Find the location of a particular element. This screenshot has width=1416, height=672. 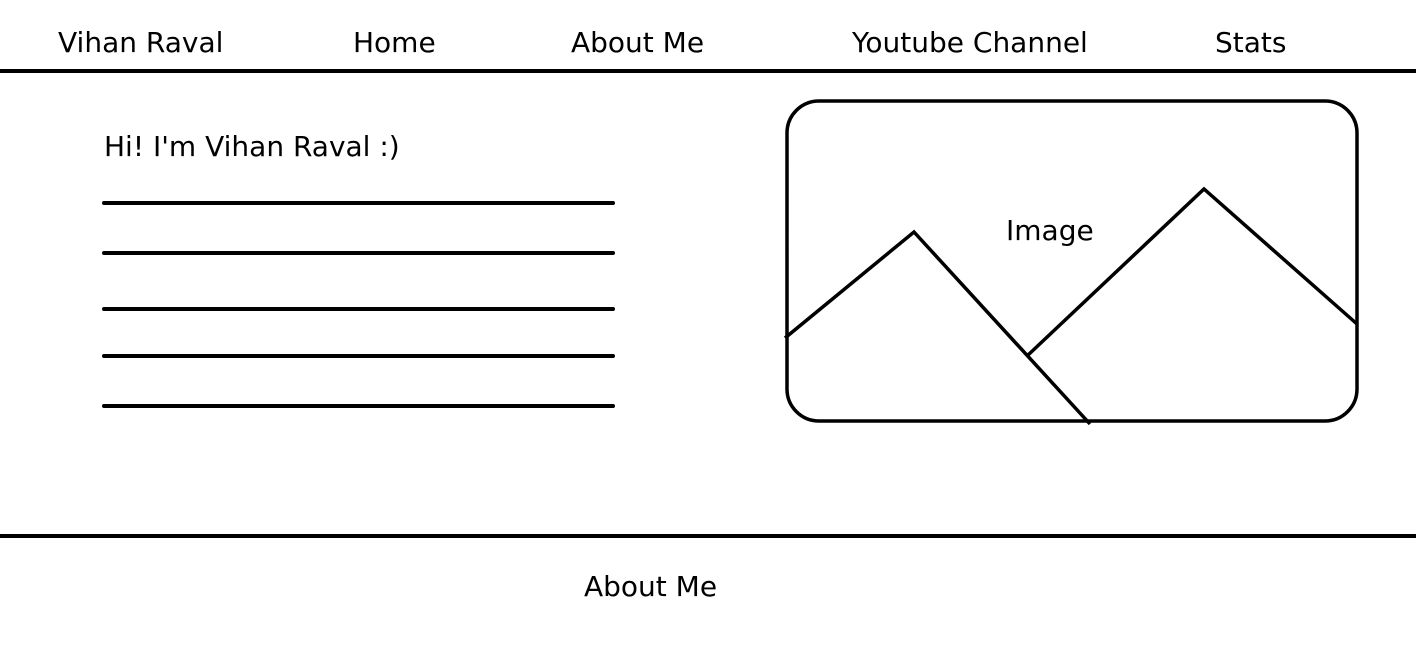

nav-about-me: About Me is located at coordinates (638, 42).